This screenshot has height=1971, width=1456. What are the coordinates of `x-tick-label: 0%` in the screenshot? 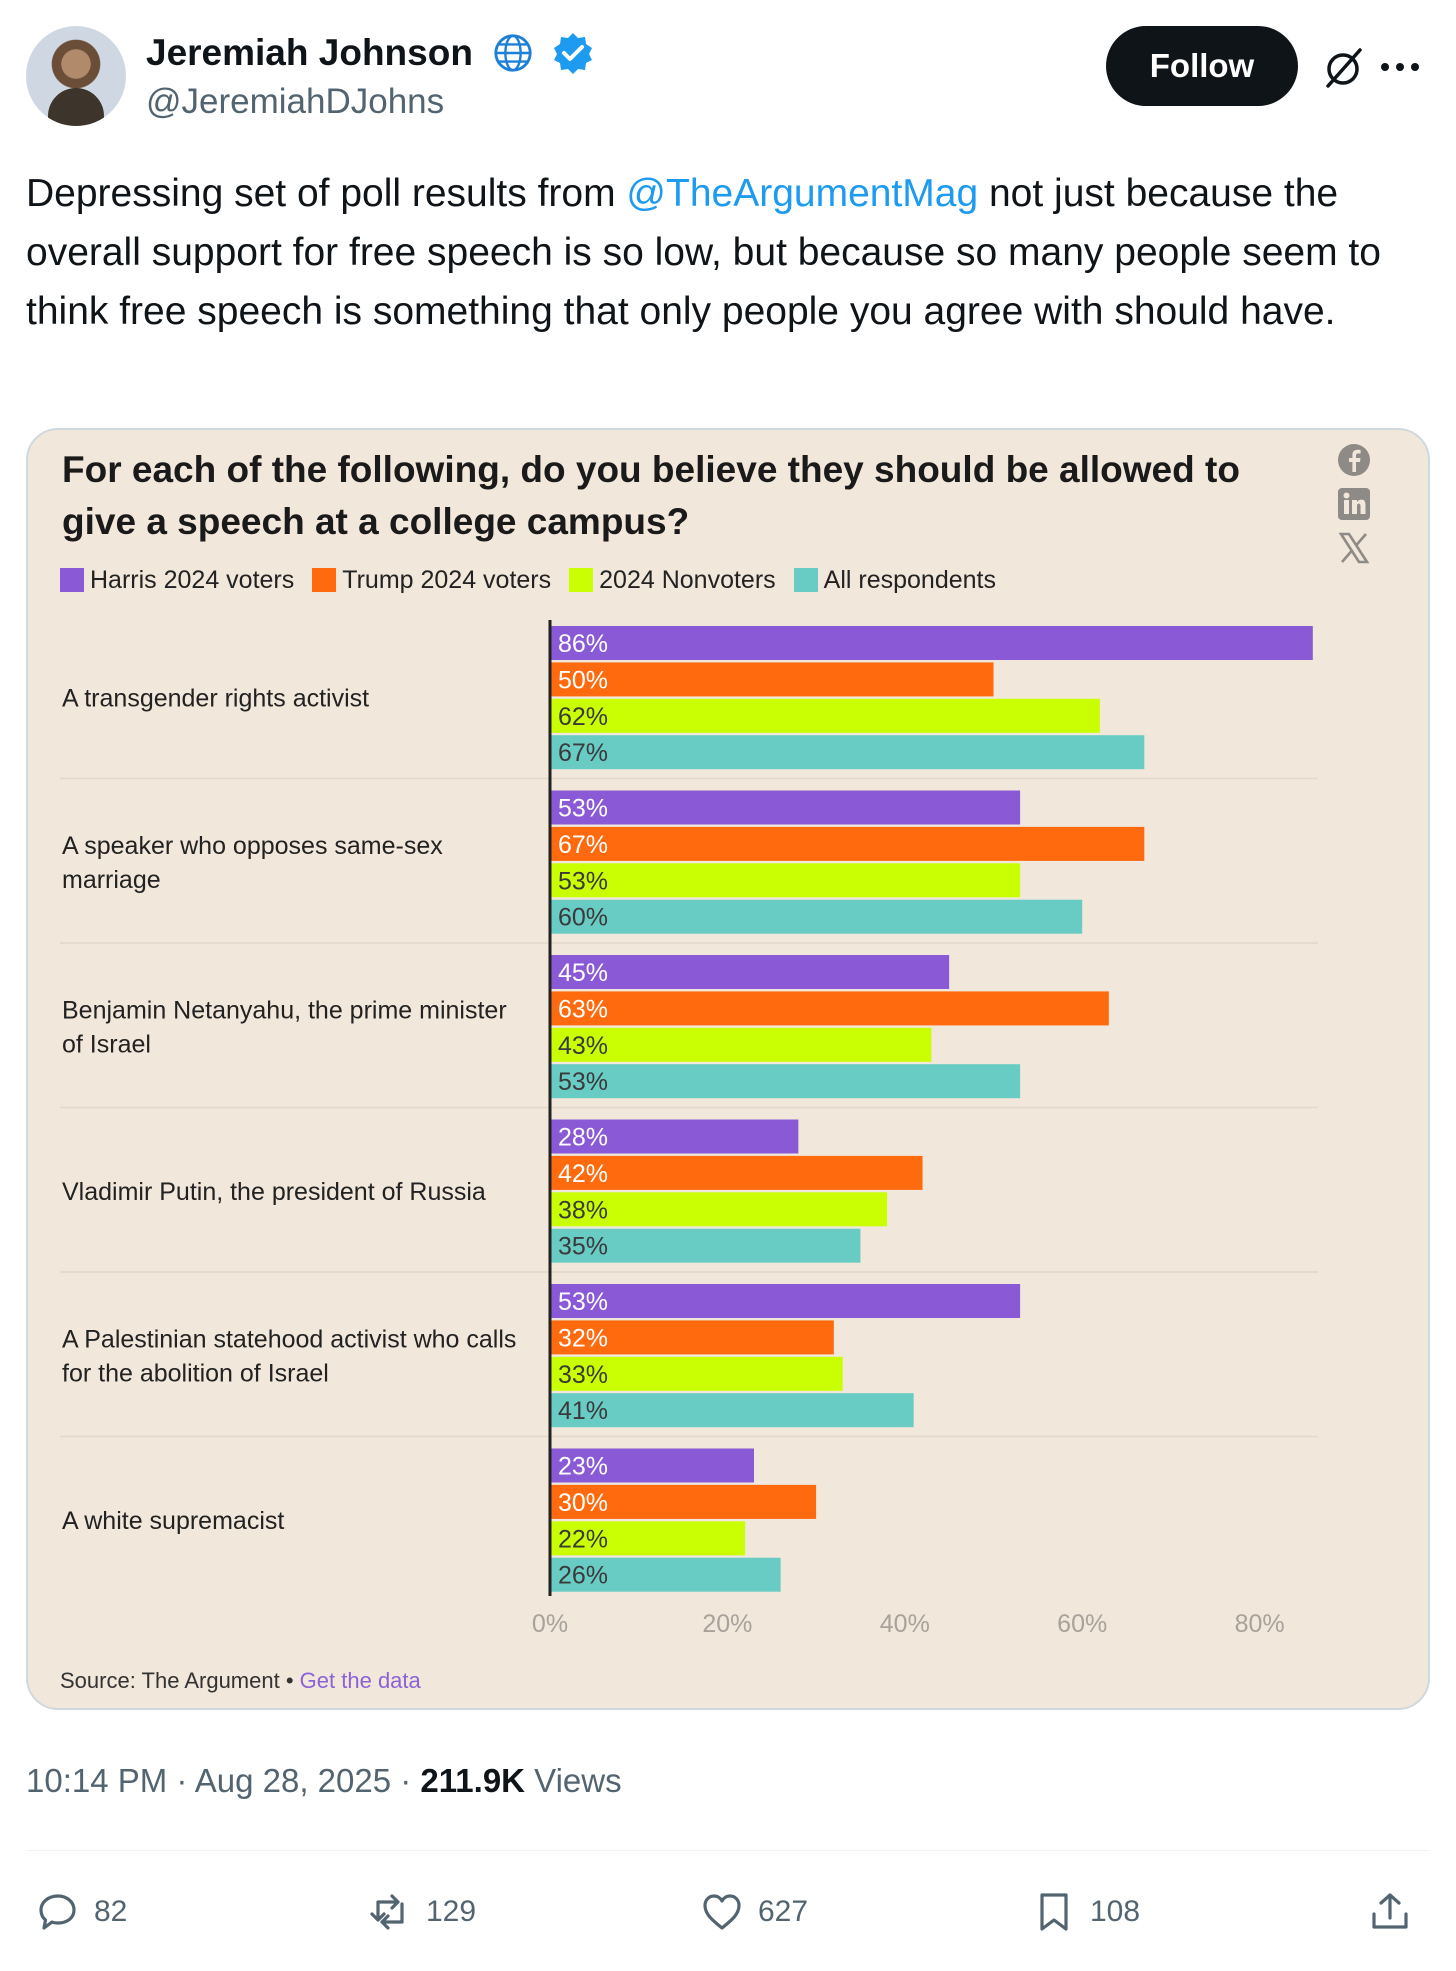 It's located at (550, 1624).